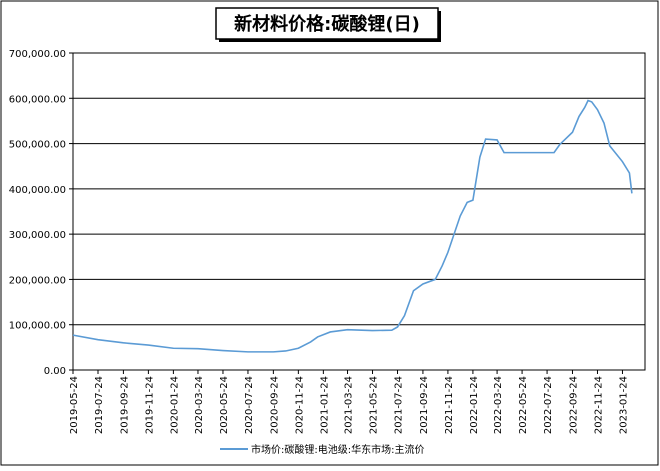 This screenshot has height=471, width=660. What do you see at coordinates (337, 449) in the screenshot?
I see `legend-label: 市场价:碳酸锂:电池级:华东市场:主流价` at bounding box center [337, 449].